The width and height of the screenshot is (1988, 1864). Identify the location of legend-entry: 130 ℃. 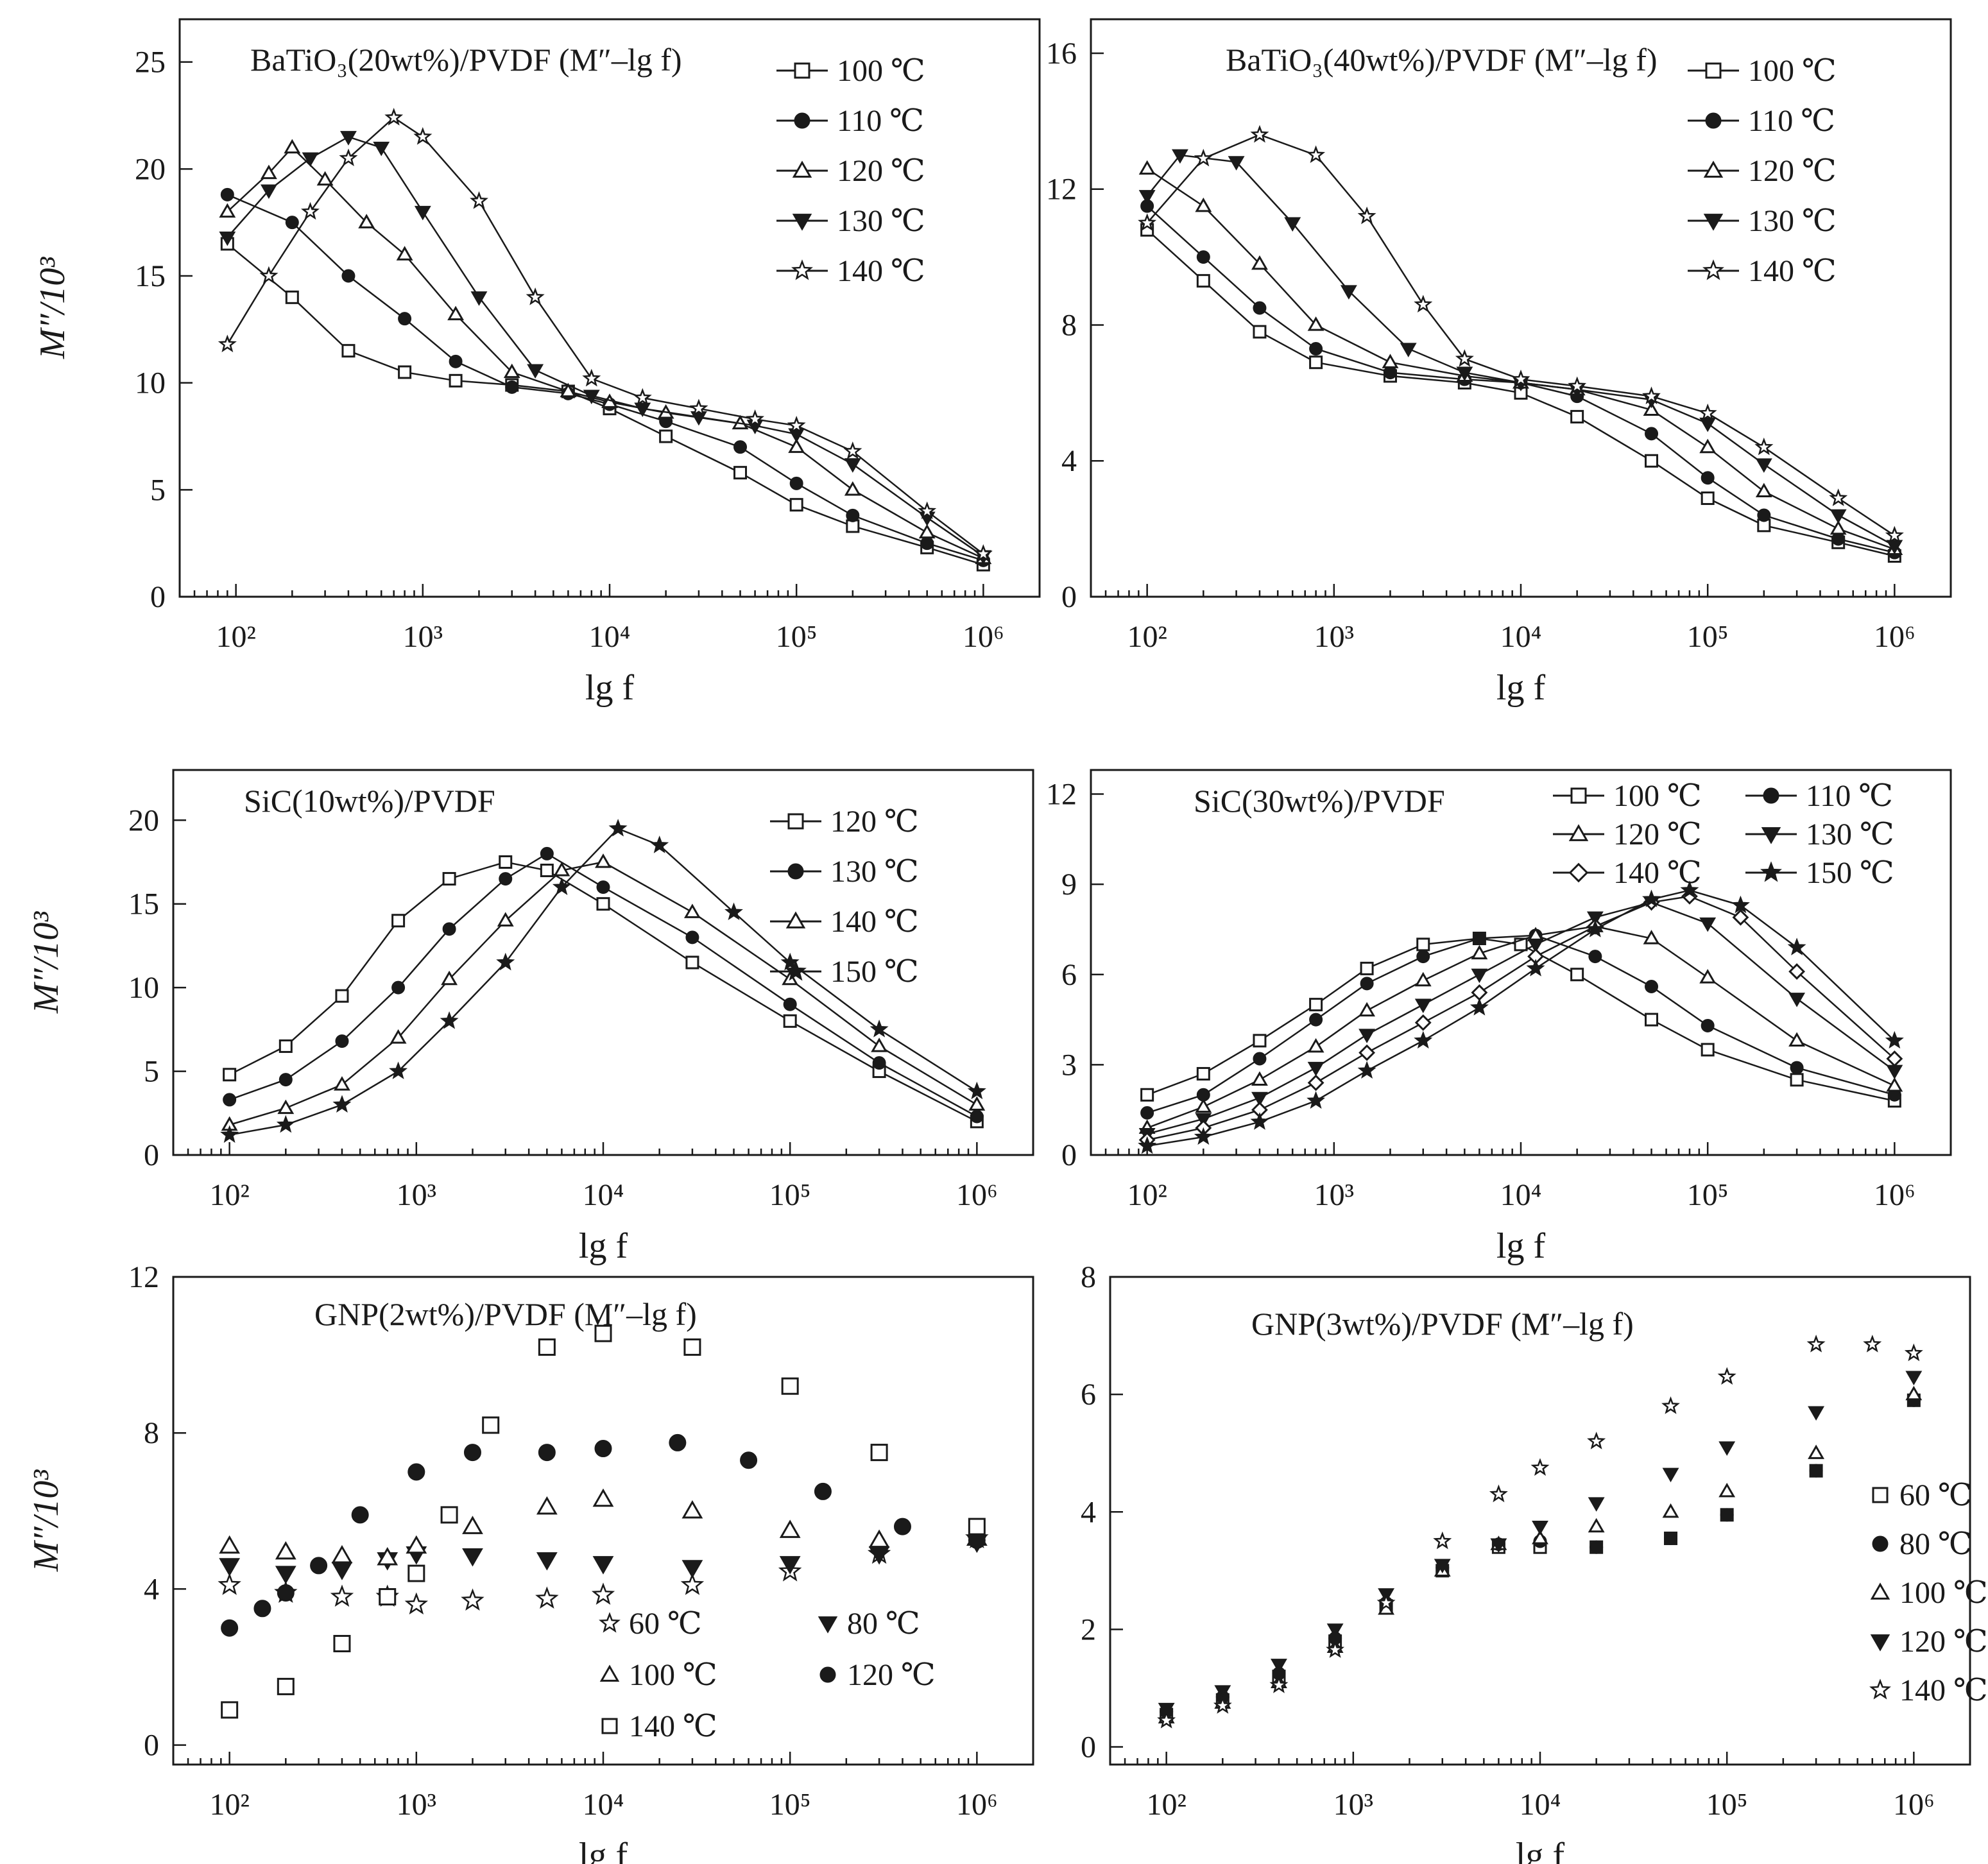
(844, 872).